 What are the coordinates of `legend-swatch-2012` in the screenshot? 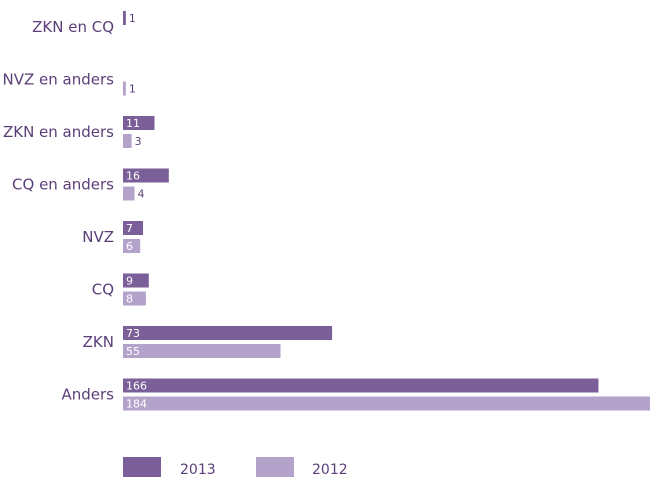 It's located at (275, 467).